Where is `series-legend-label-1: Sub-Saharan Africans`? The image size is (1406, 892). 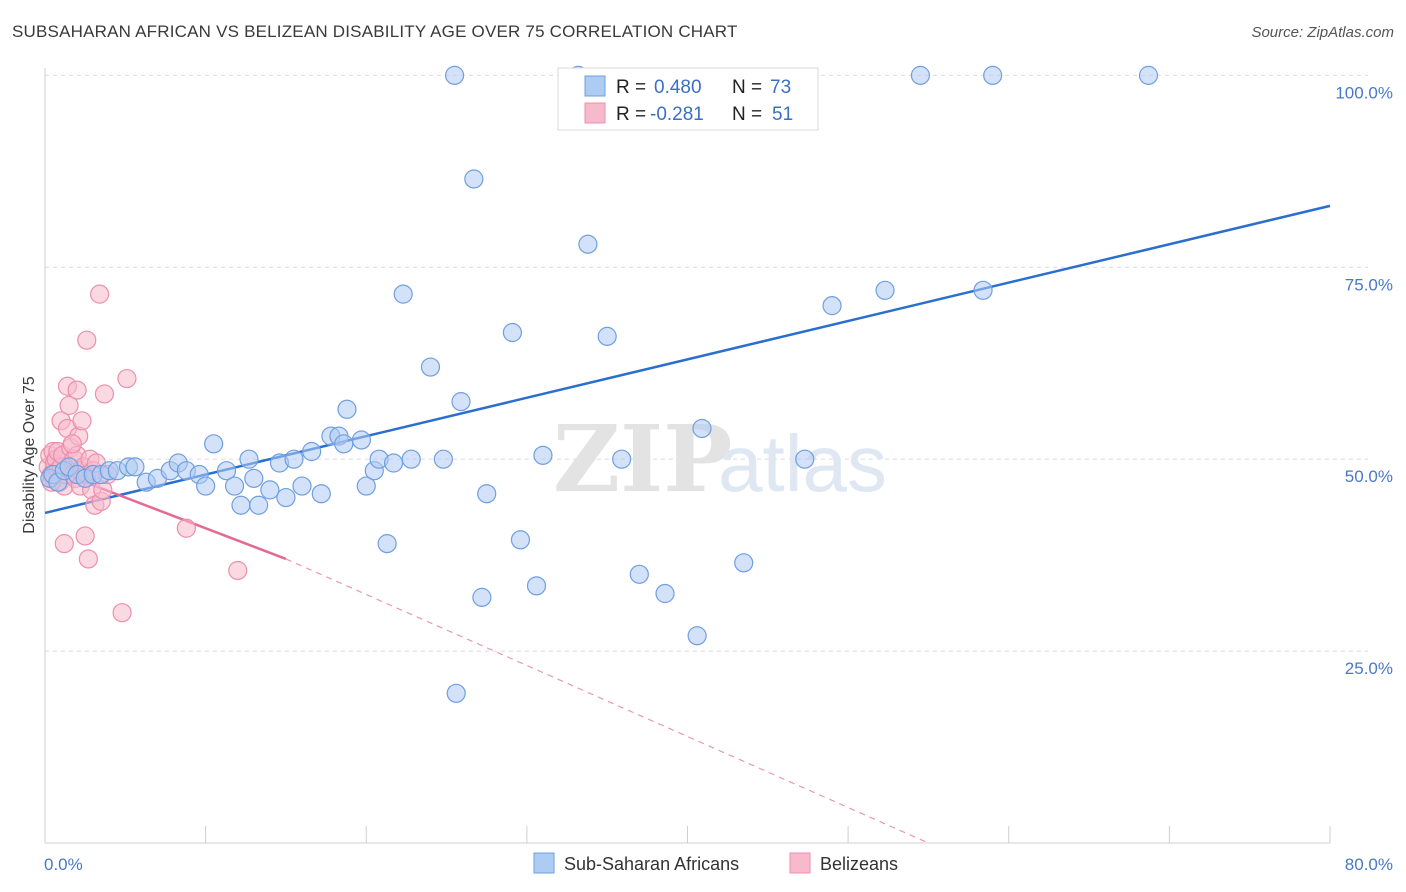
series-legend-label-1: Sub-Saharan Africans is located at coordinates (651, 864).